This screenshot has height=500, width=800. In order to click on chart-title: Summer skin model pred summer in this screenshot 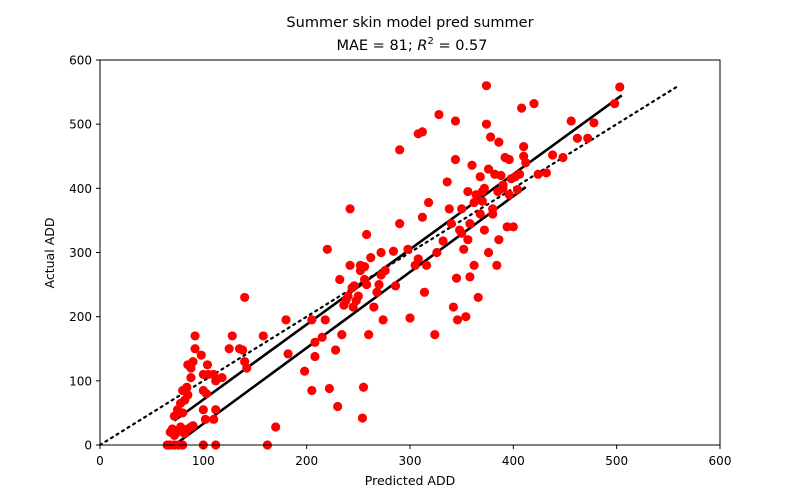, I will do `click(409, 23)`.